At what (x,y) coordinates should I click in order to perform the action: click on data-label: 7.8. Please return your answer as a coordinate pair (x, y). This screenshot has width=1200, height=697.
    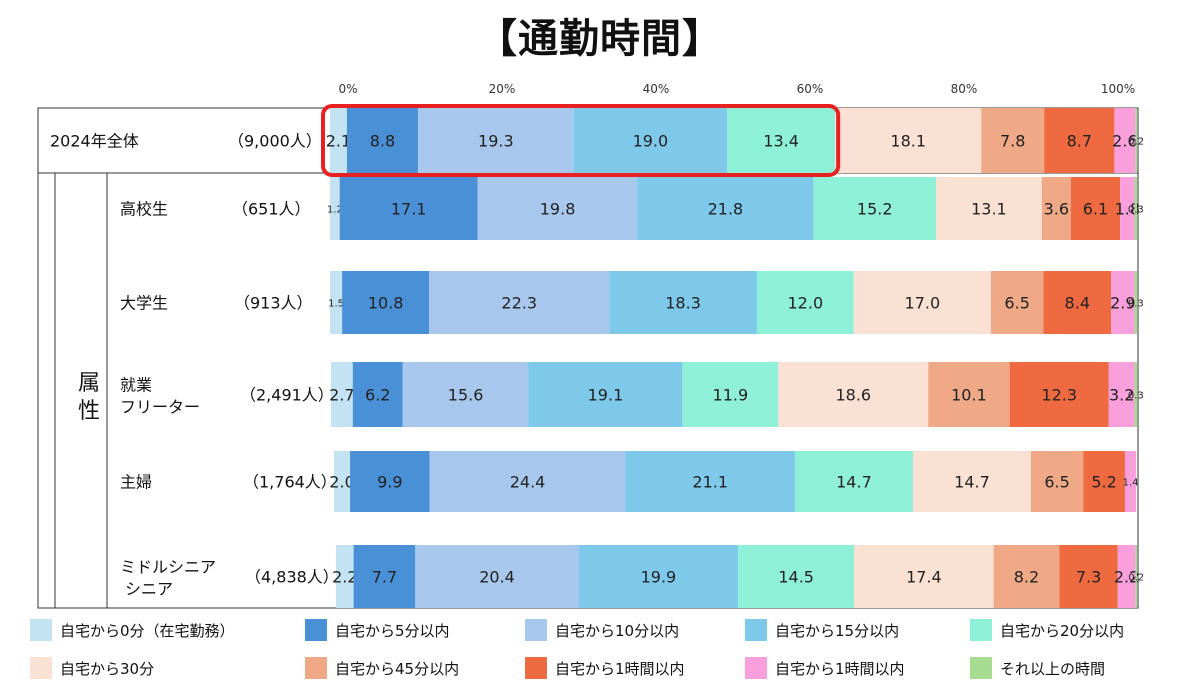
    Looking at the image, I should click on (1012, 141).